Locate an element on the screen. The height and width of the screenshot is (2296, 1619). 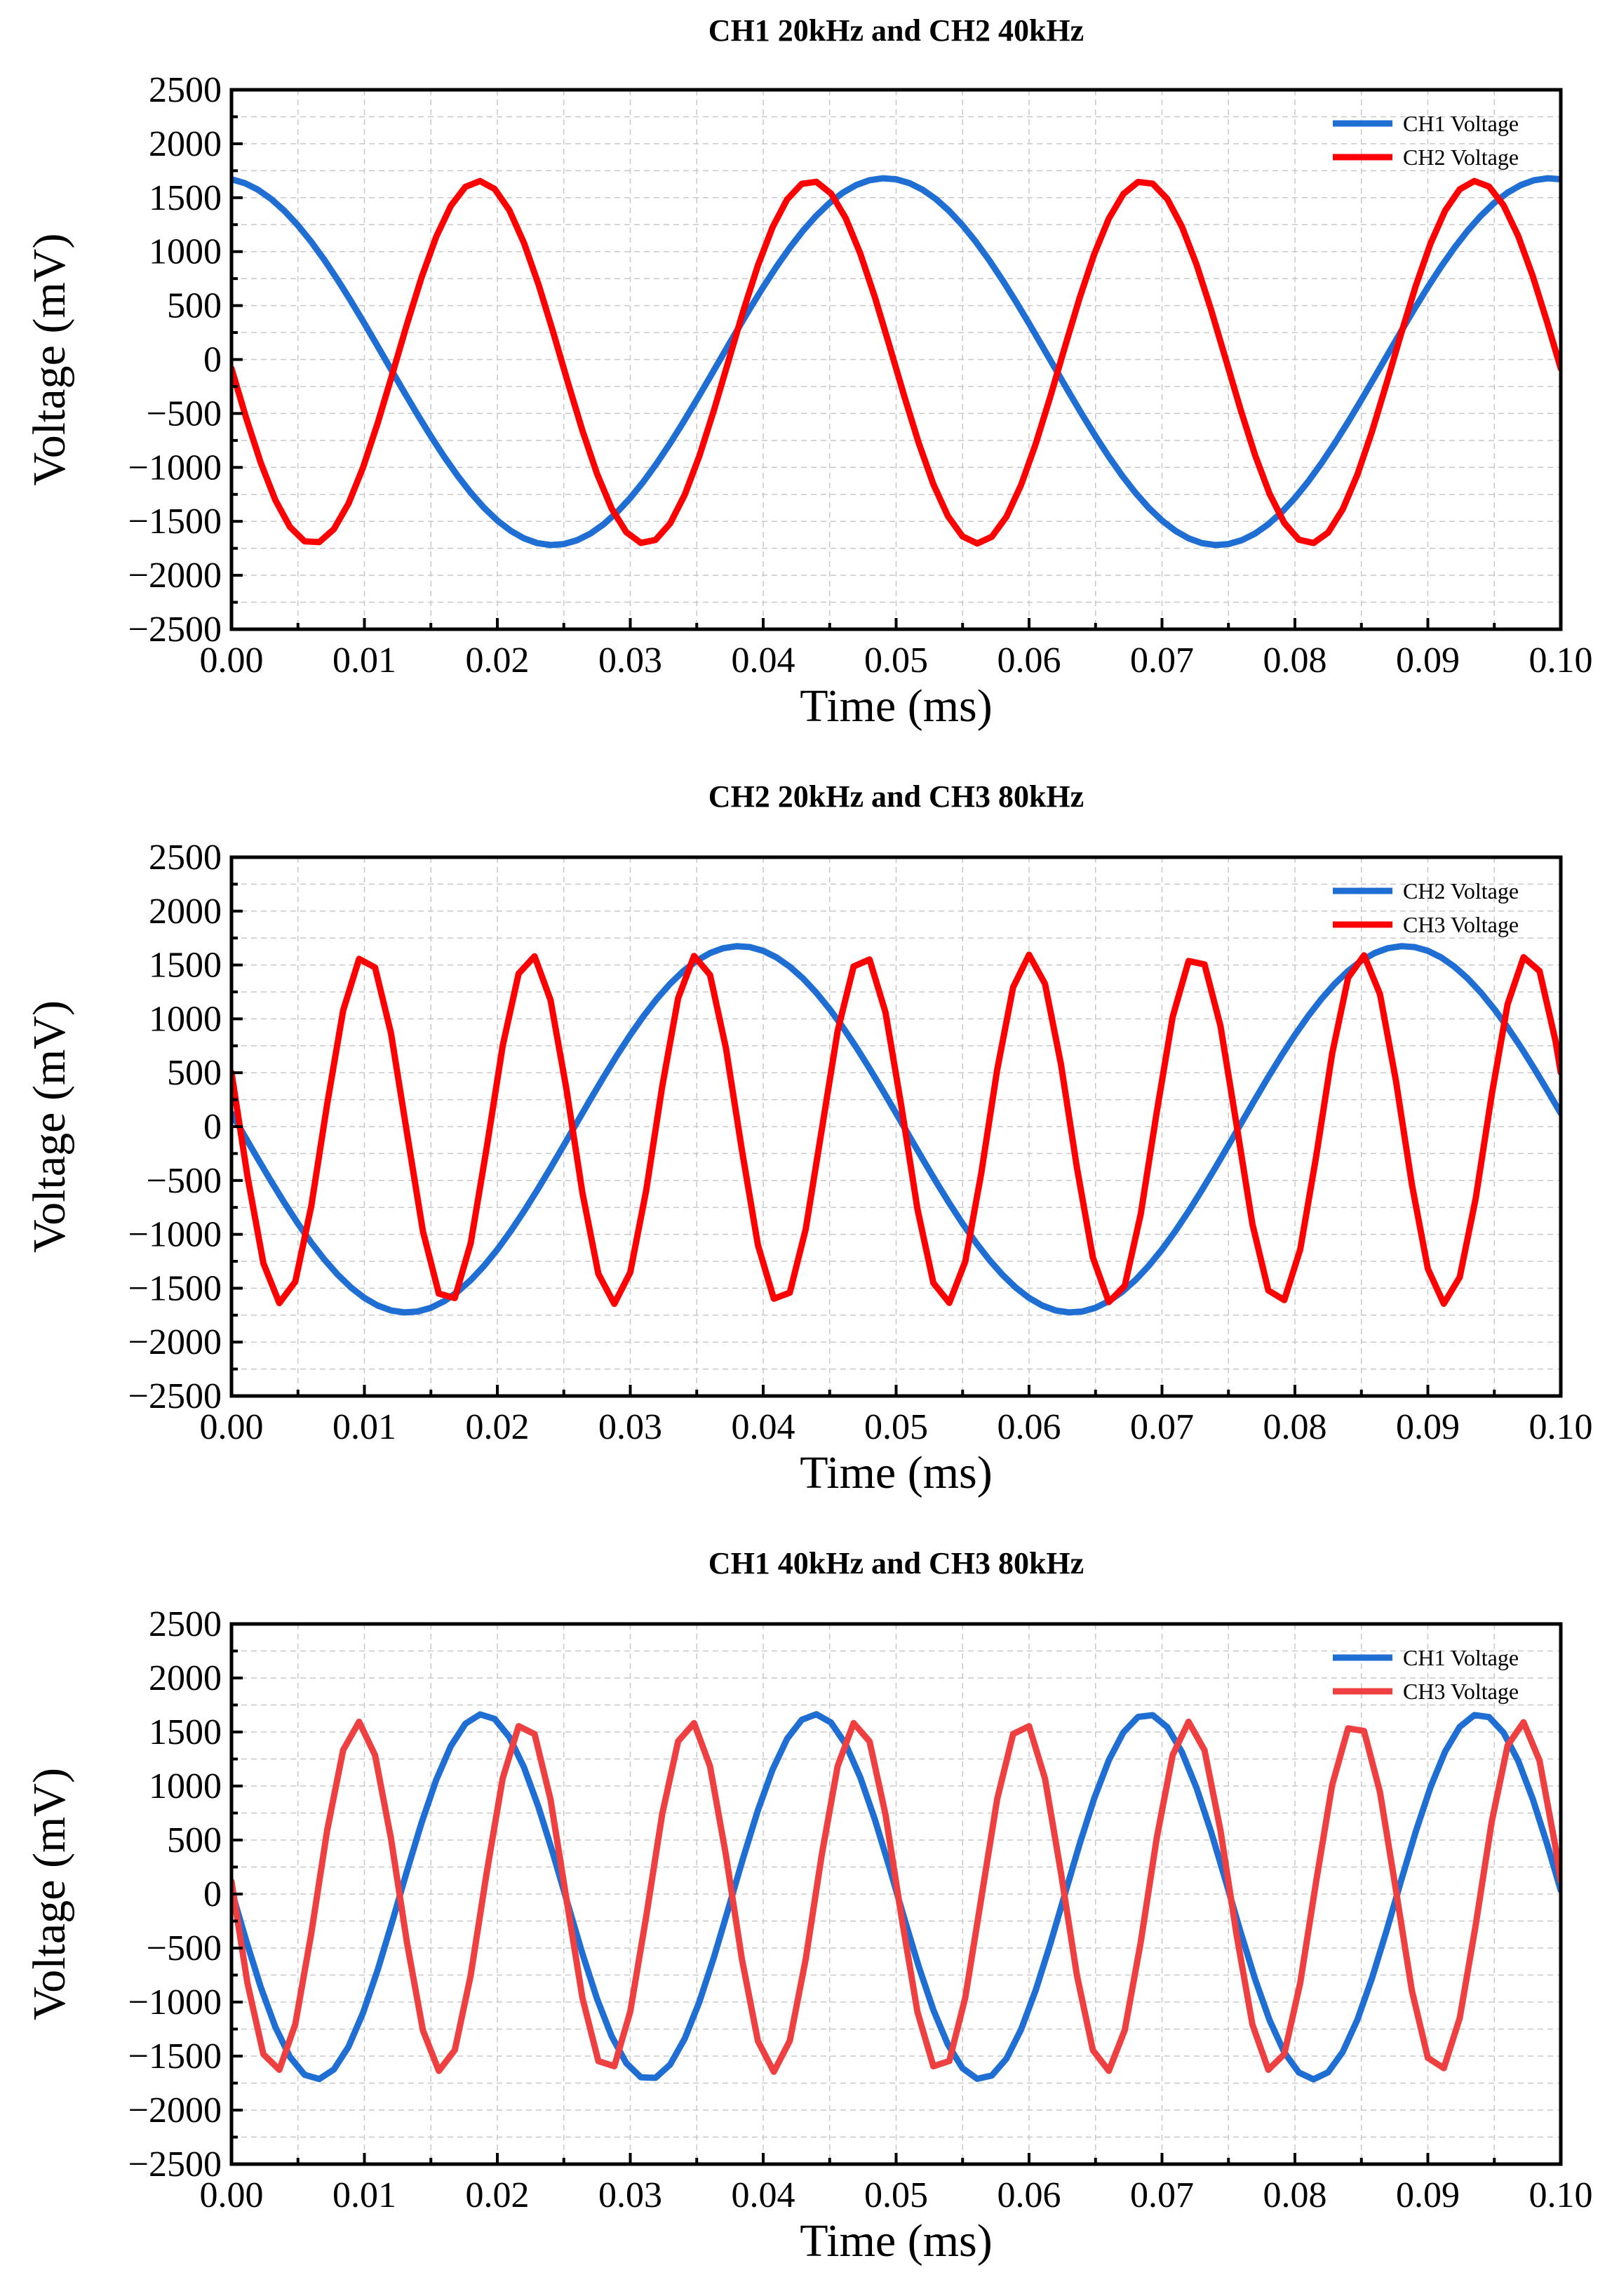
legend: CH1 Voltage CH3 Voltage is located at coordinates (1426, 1674).